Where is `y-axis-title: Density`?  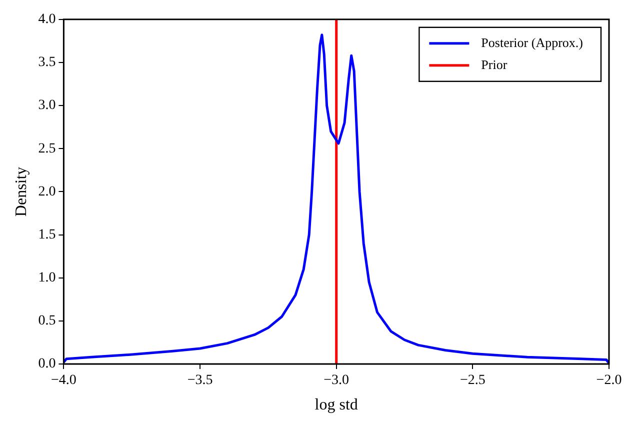
y-axis-title: Density is located at coordinates (21, 191).